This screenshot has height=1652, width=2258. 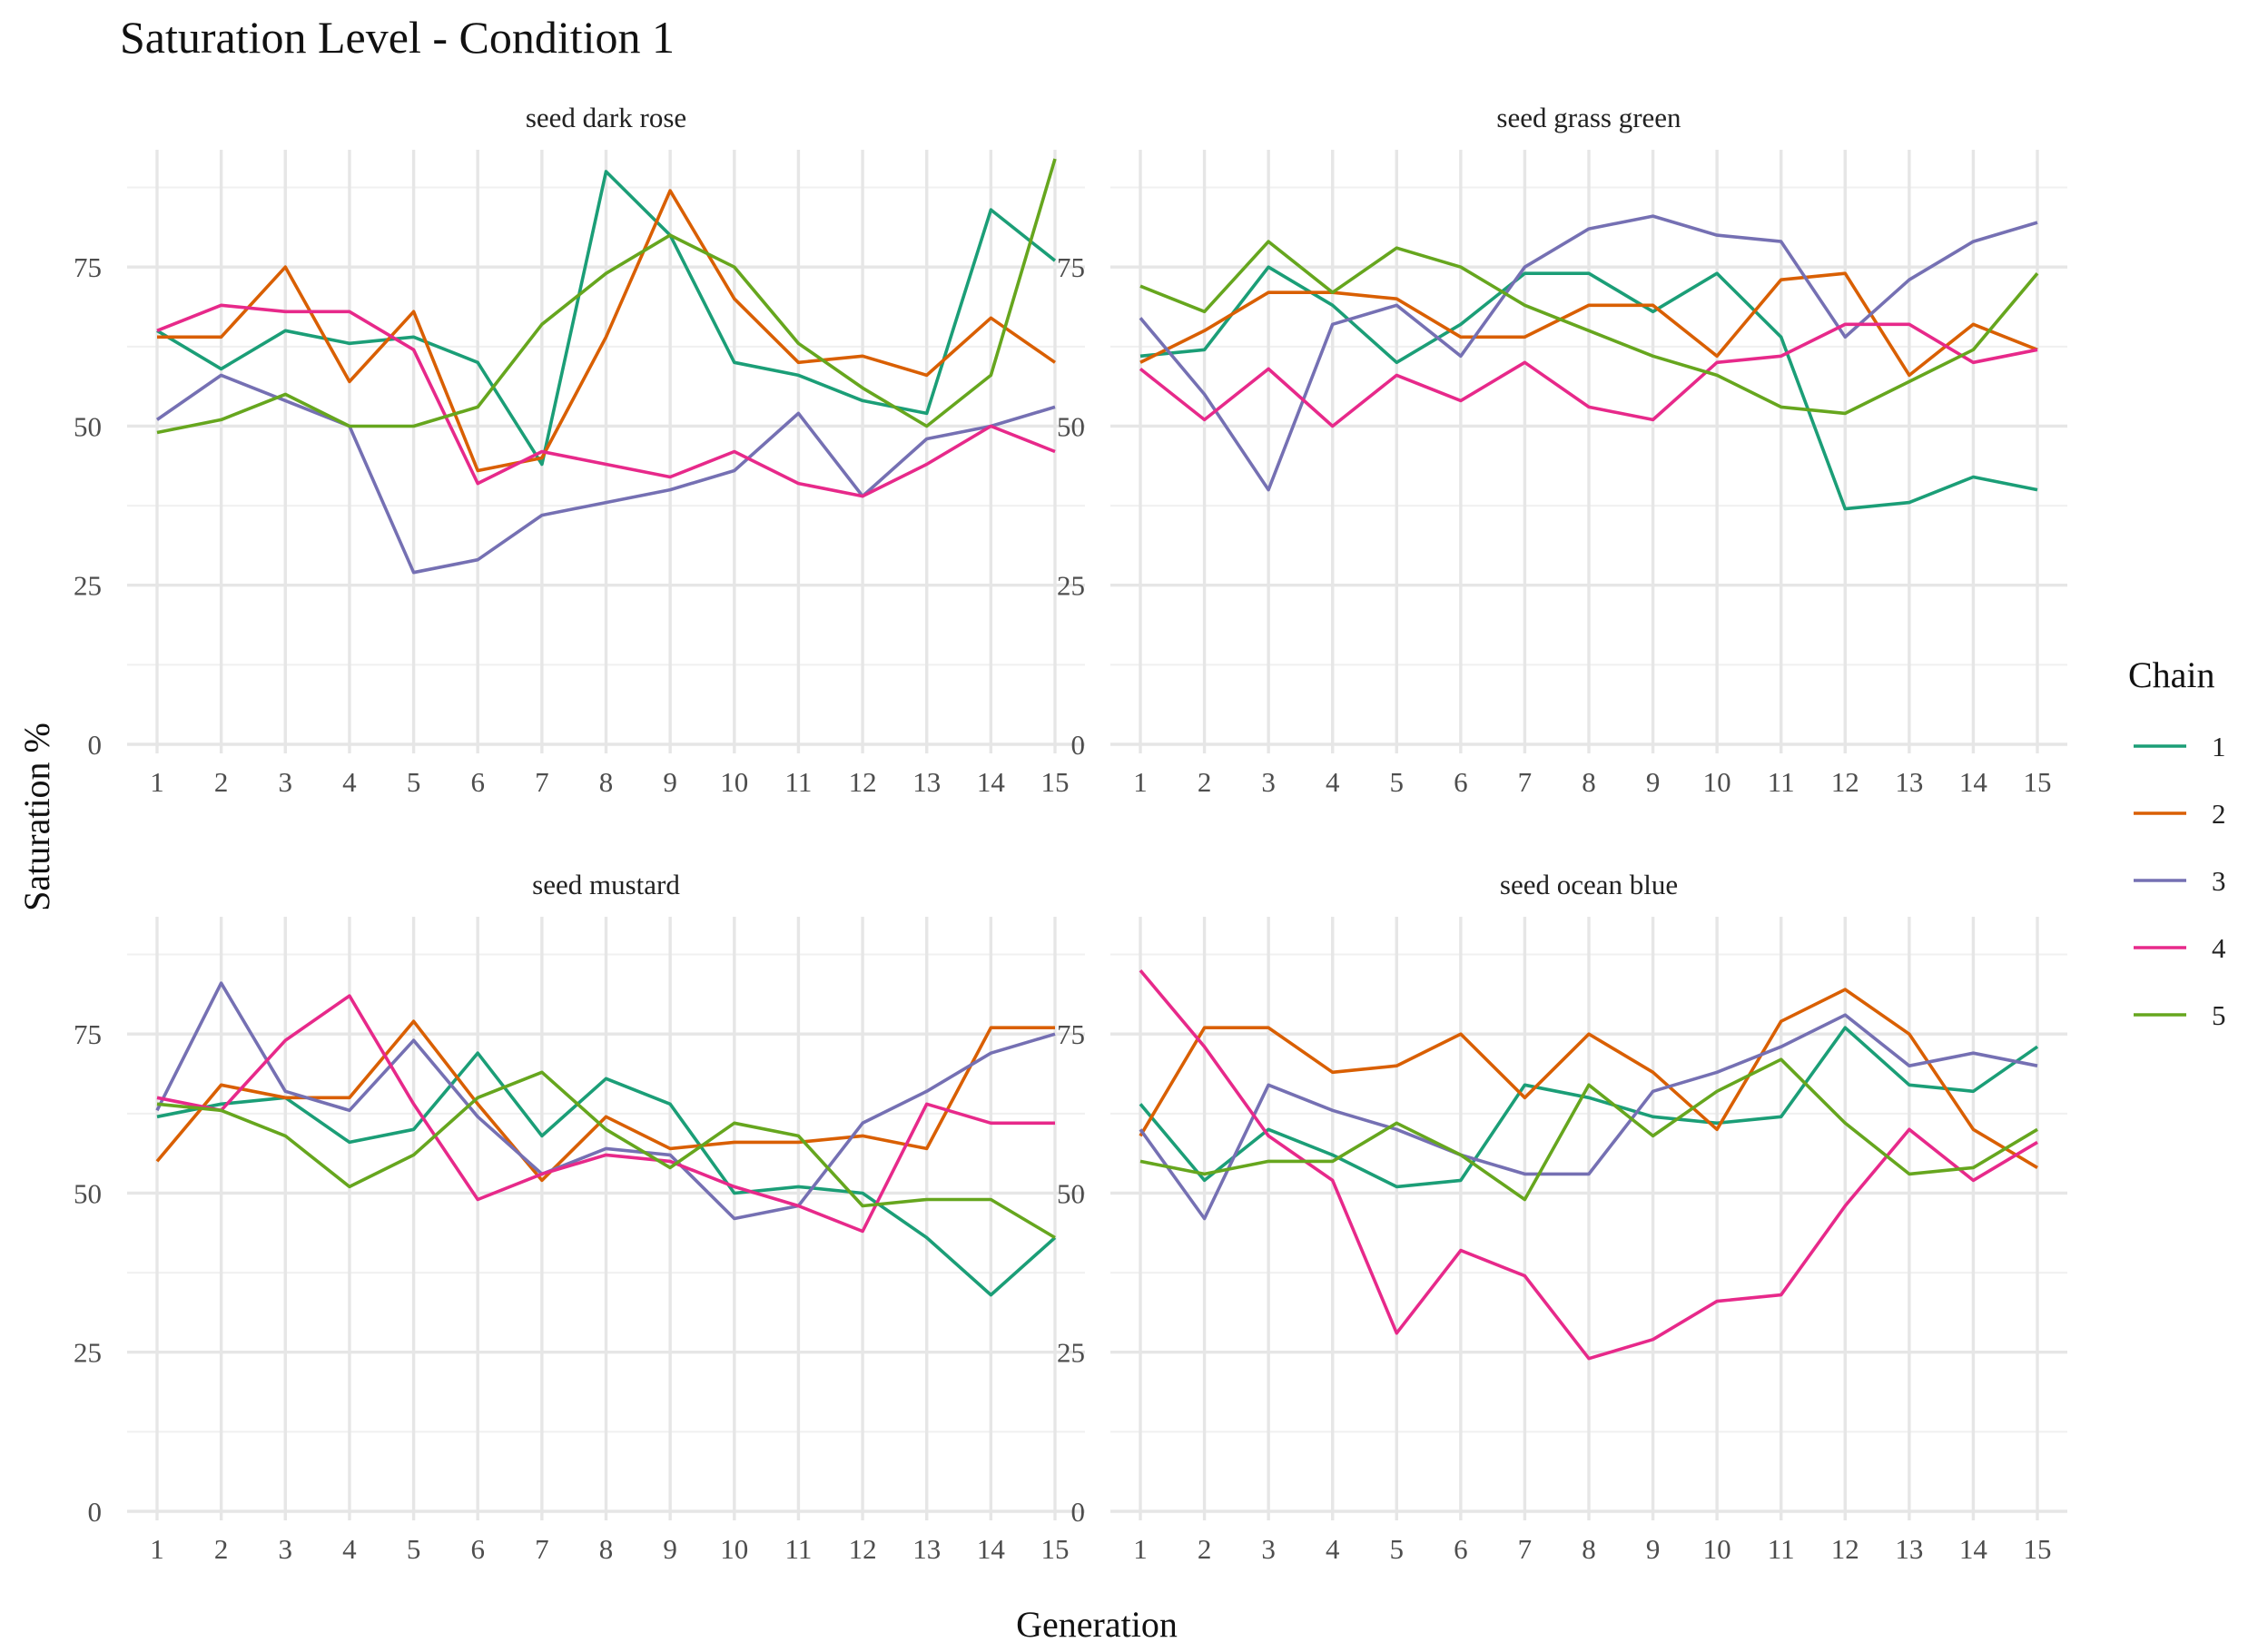 I want to click on legend-item: 5, so click(x=2180, y=1015).